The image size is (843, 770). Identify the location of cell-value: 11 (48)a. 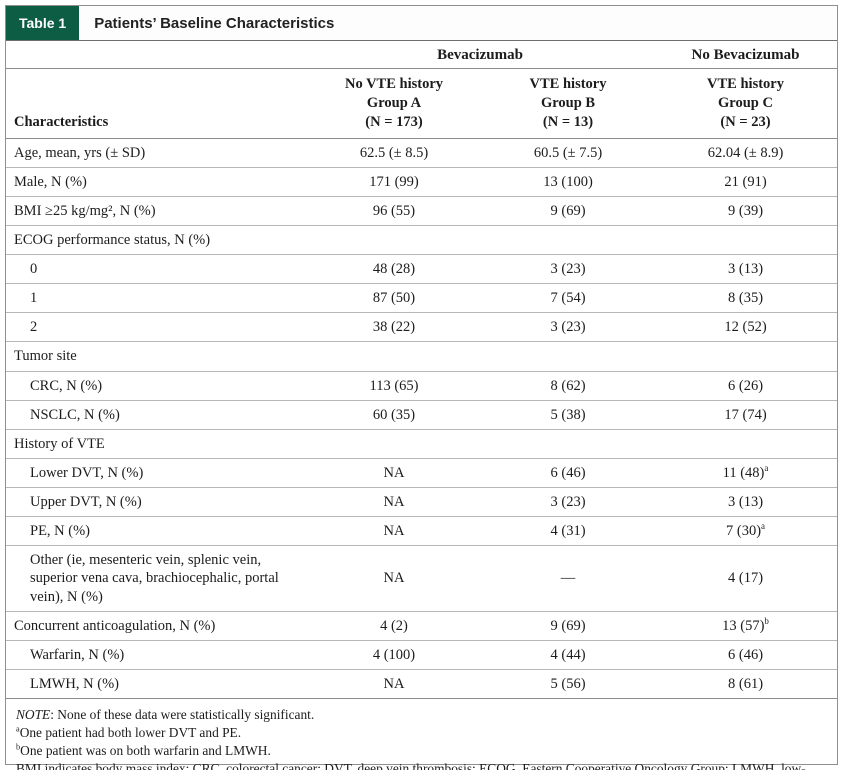
(745, 472).